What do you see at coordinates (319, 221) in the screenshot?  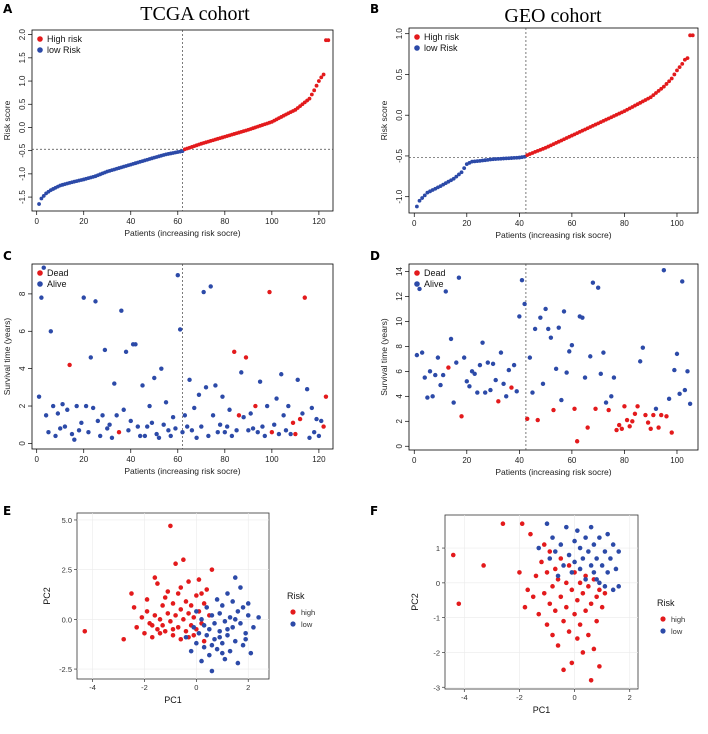 I see `x-tick-label: 120` at bounding box center [319, 221].